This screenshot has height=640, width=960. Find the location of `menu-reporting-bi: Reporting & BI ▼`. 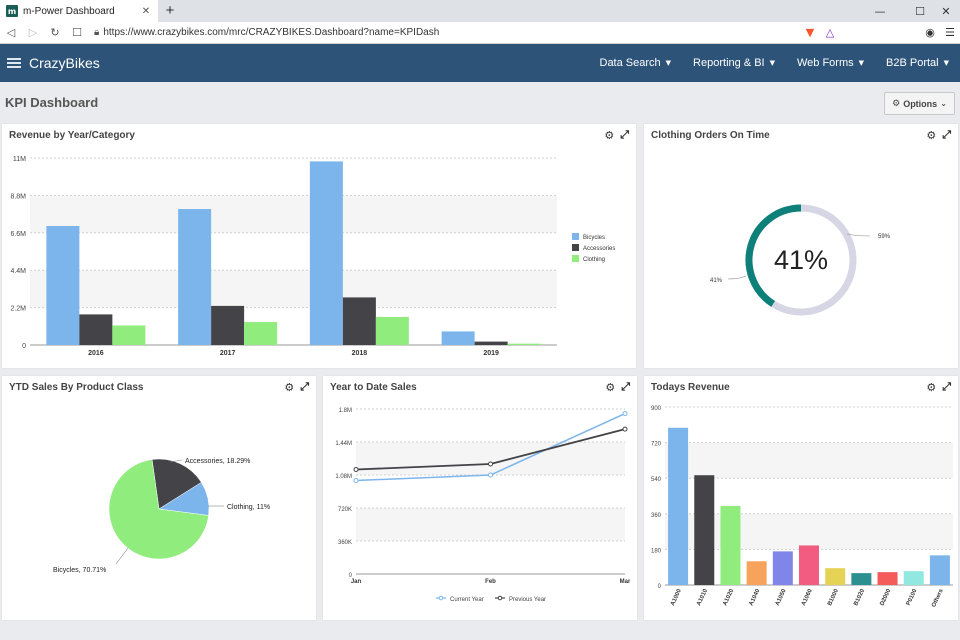

menu-reporting-bi: Reporting & BI ▼ is located at coordinates (734, 63).